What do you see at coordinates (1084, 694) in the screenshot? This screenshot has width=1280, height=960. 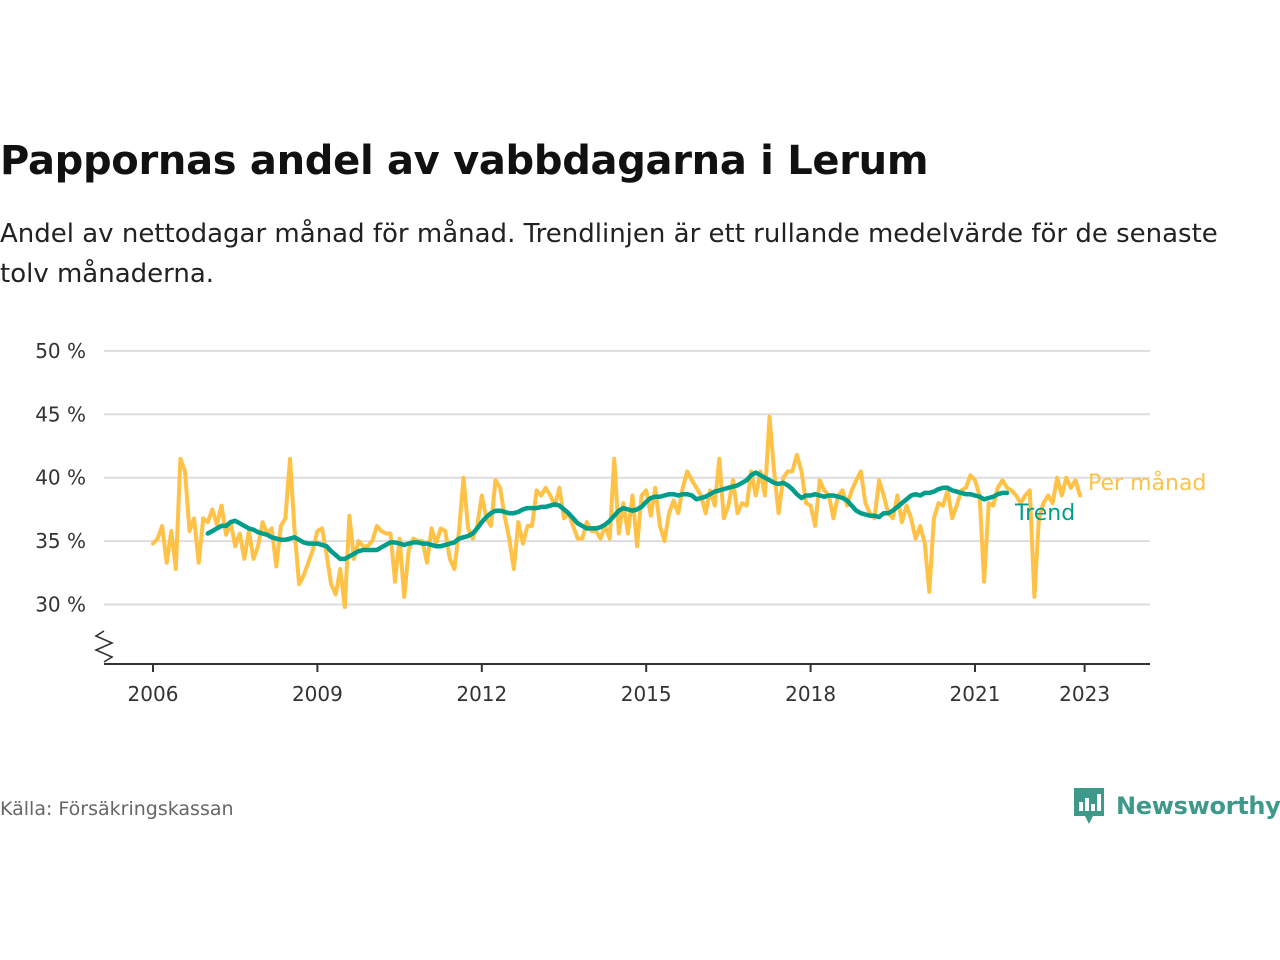 I see `x-tick-label: 2023` at bounding box center [1084, 694].